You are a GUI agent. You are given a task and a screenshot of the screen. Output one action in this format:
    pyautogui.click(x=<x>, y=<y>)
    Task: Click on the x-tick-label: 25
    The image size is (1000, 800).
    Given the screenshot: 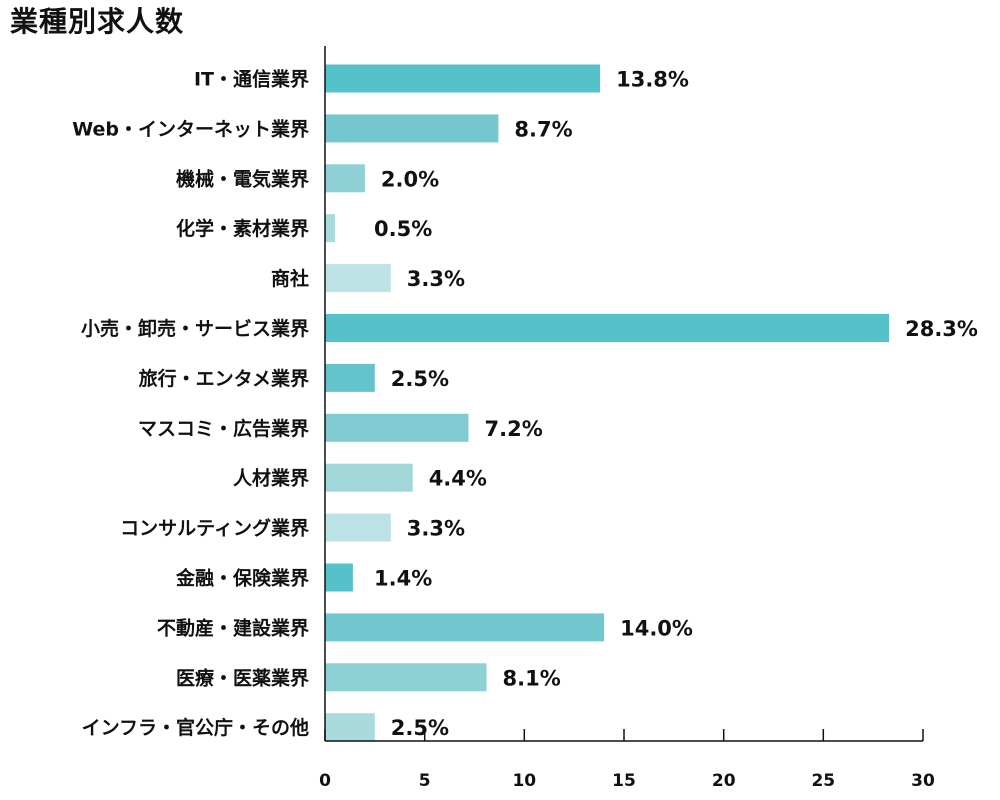 What is the action you would take?
    pyautogui.click(x=823, y=781)
    